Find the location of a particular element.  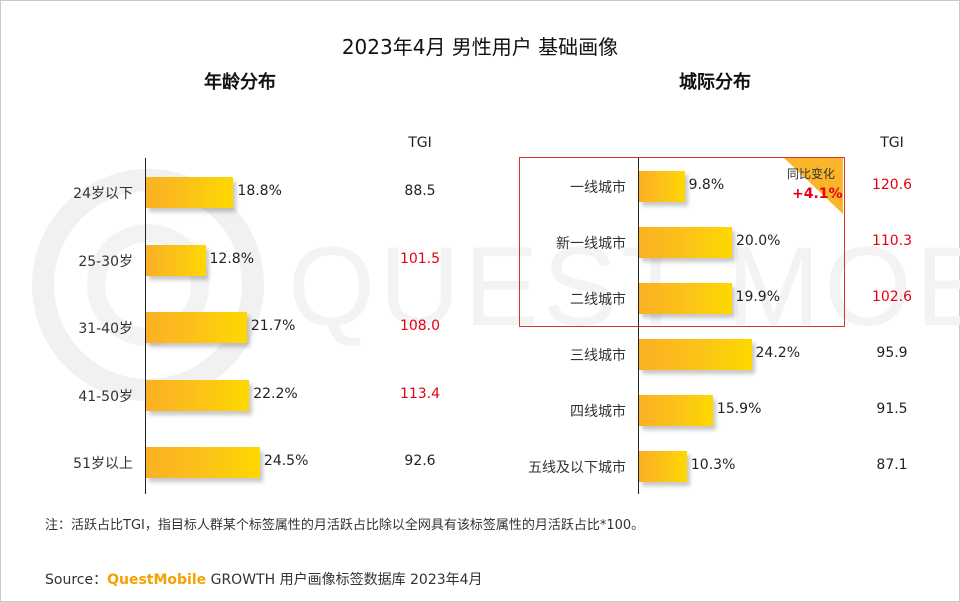

left-axis-line is located at coordinates (145, 326).